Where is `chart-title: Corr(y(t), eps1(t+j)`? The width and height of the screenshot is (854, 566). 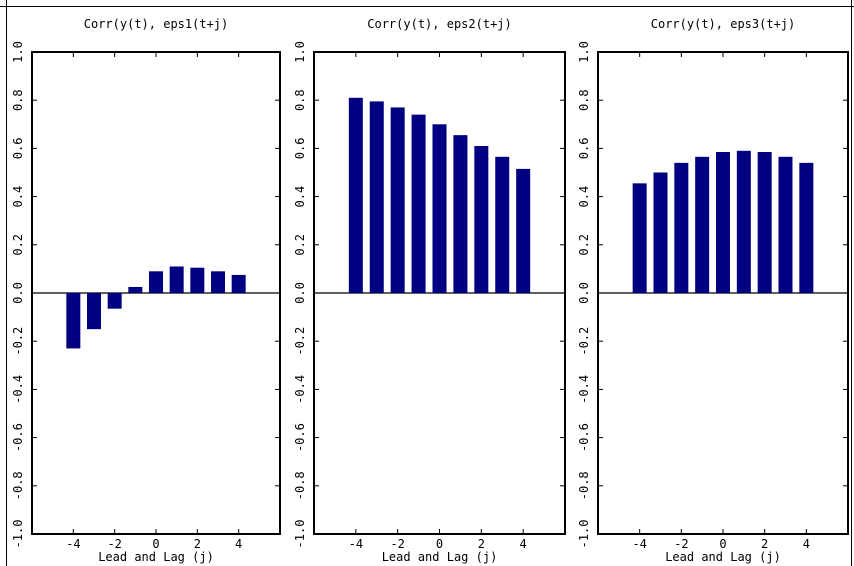
chart-title: Corr(y(t), eps1(t+j) is located at coordinates (156, 24).